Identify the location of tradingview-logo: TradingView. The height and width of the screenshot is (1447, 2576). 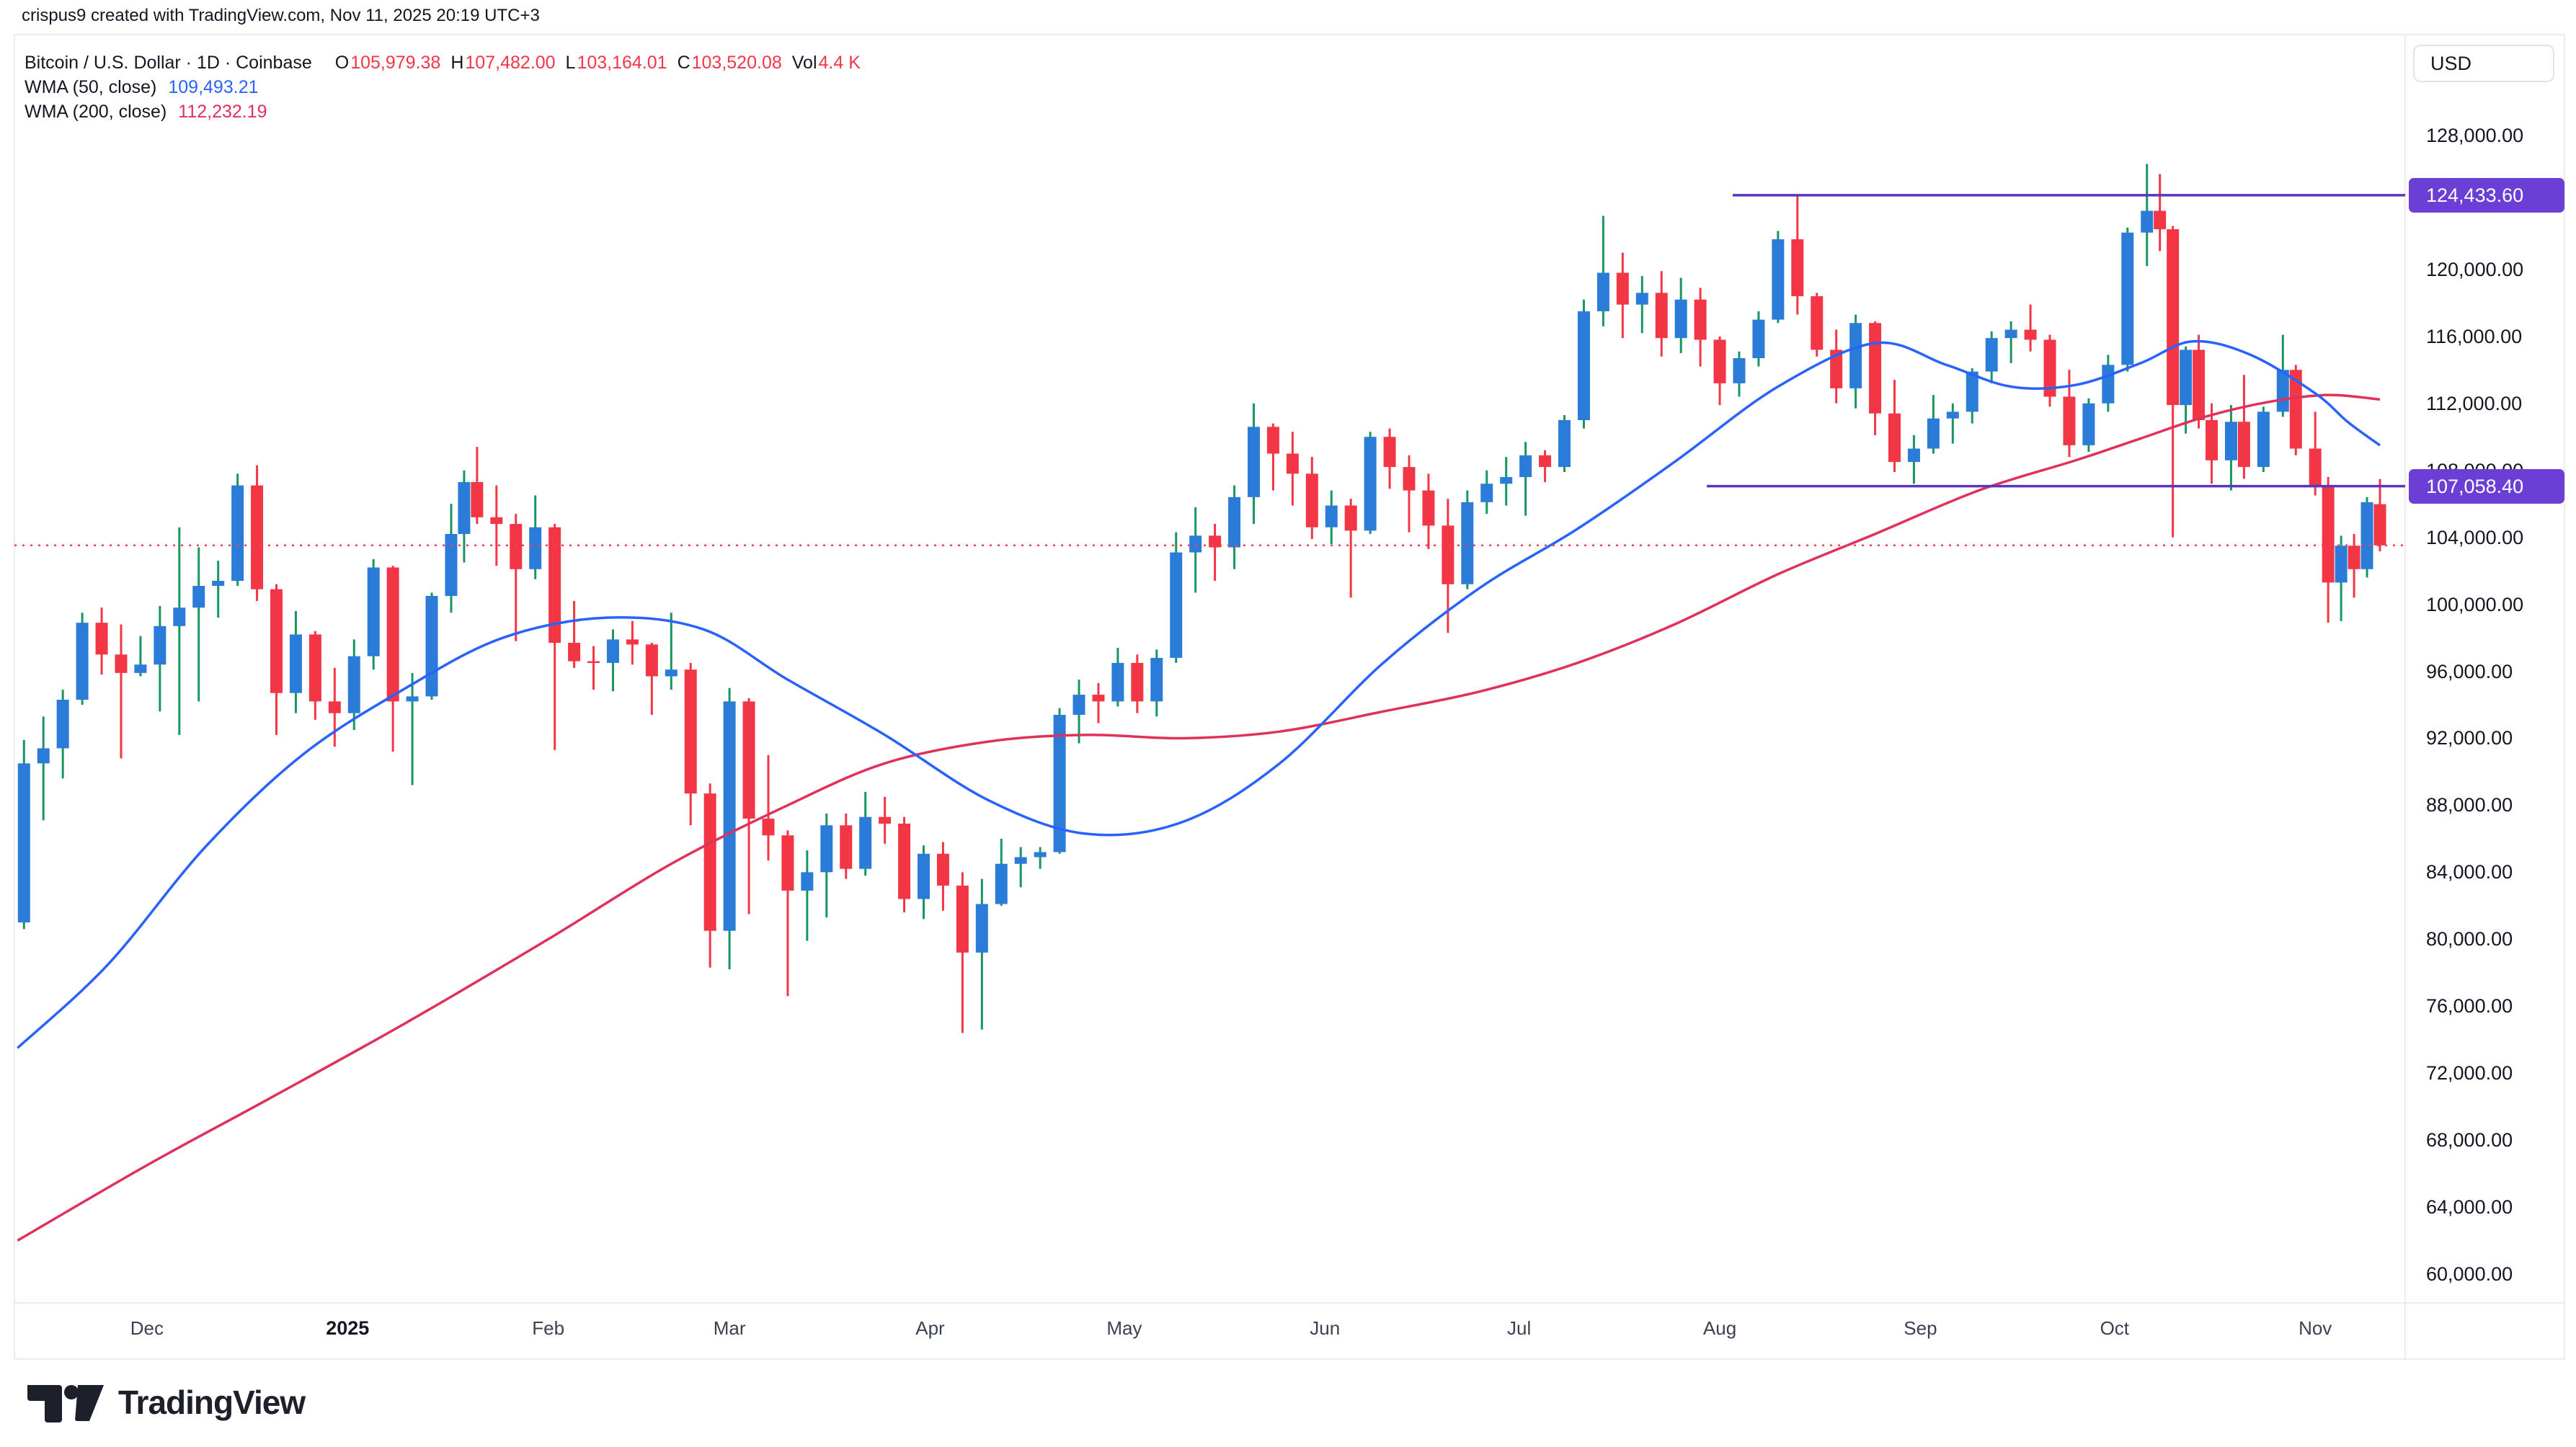
(166, 1402).